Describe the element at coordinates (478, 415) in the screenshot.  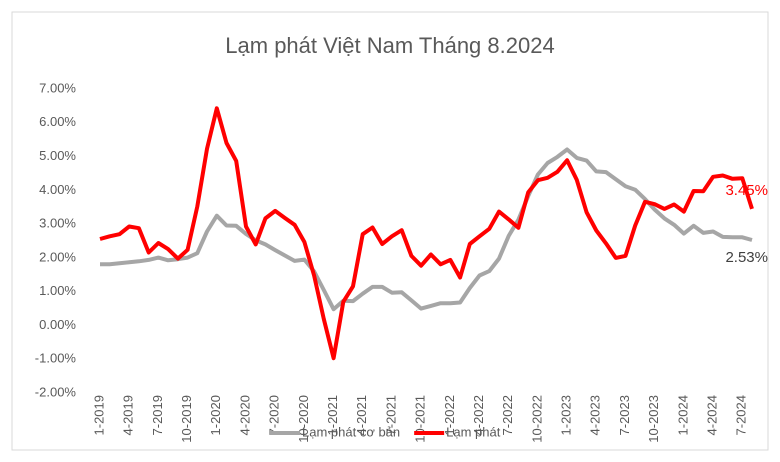
I see `x-tick-label: 4-2022` at that location.